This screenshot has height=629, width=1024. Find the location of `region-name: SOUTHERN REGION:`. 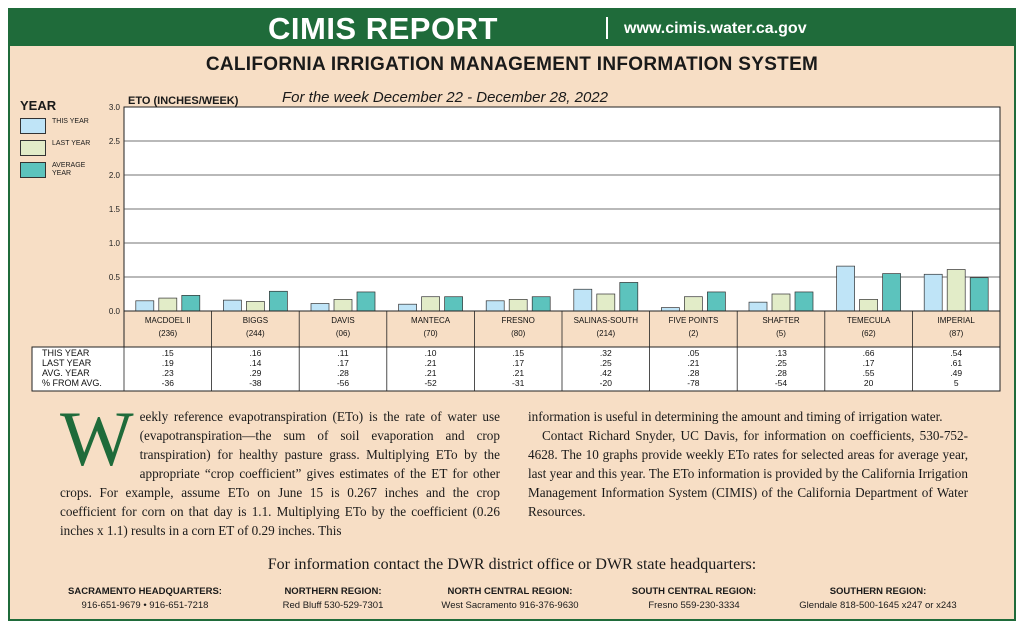

region-name: SOUTHERN REGION: is located at coordinates (878, 591).